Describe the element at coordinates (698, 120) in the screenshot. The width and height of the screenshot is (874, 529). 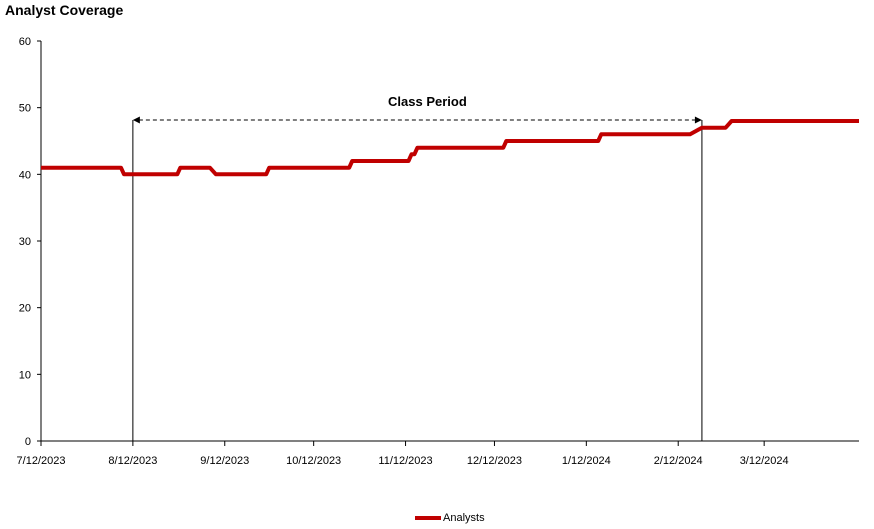
I see `class-period-arrow-right` at that location.